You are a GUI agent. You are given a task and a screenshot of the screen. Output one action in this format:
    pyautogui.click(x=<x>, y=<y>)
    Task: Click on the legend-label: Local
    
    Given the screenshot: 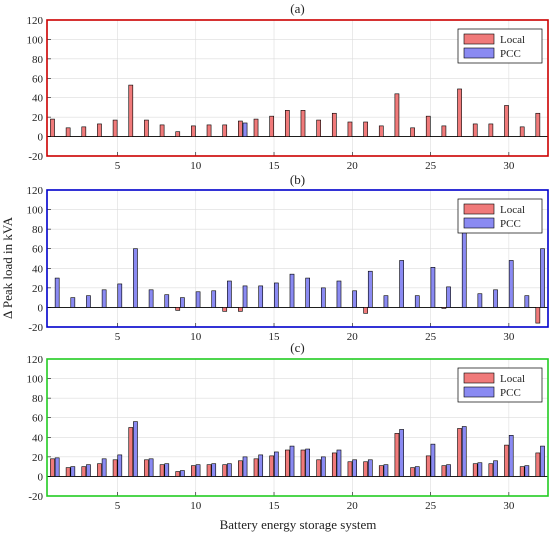 What is the action you would take?
    pyautogui.click(x=512, y=210)
    